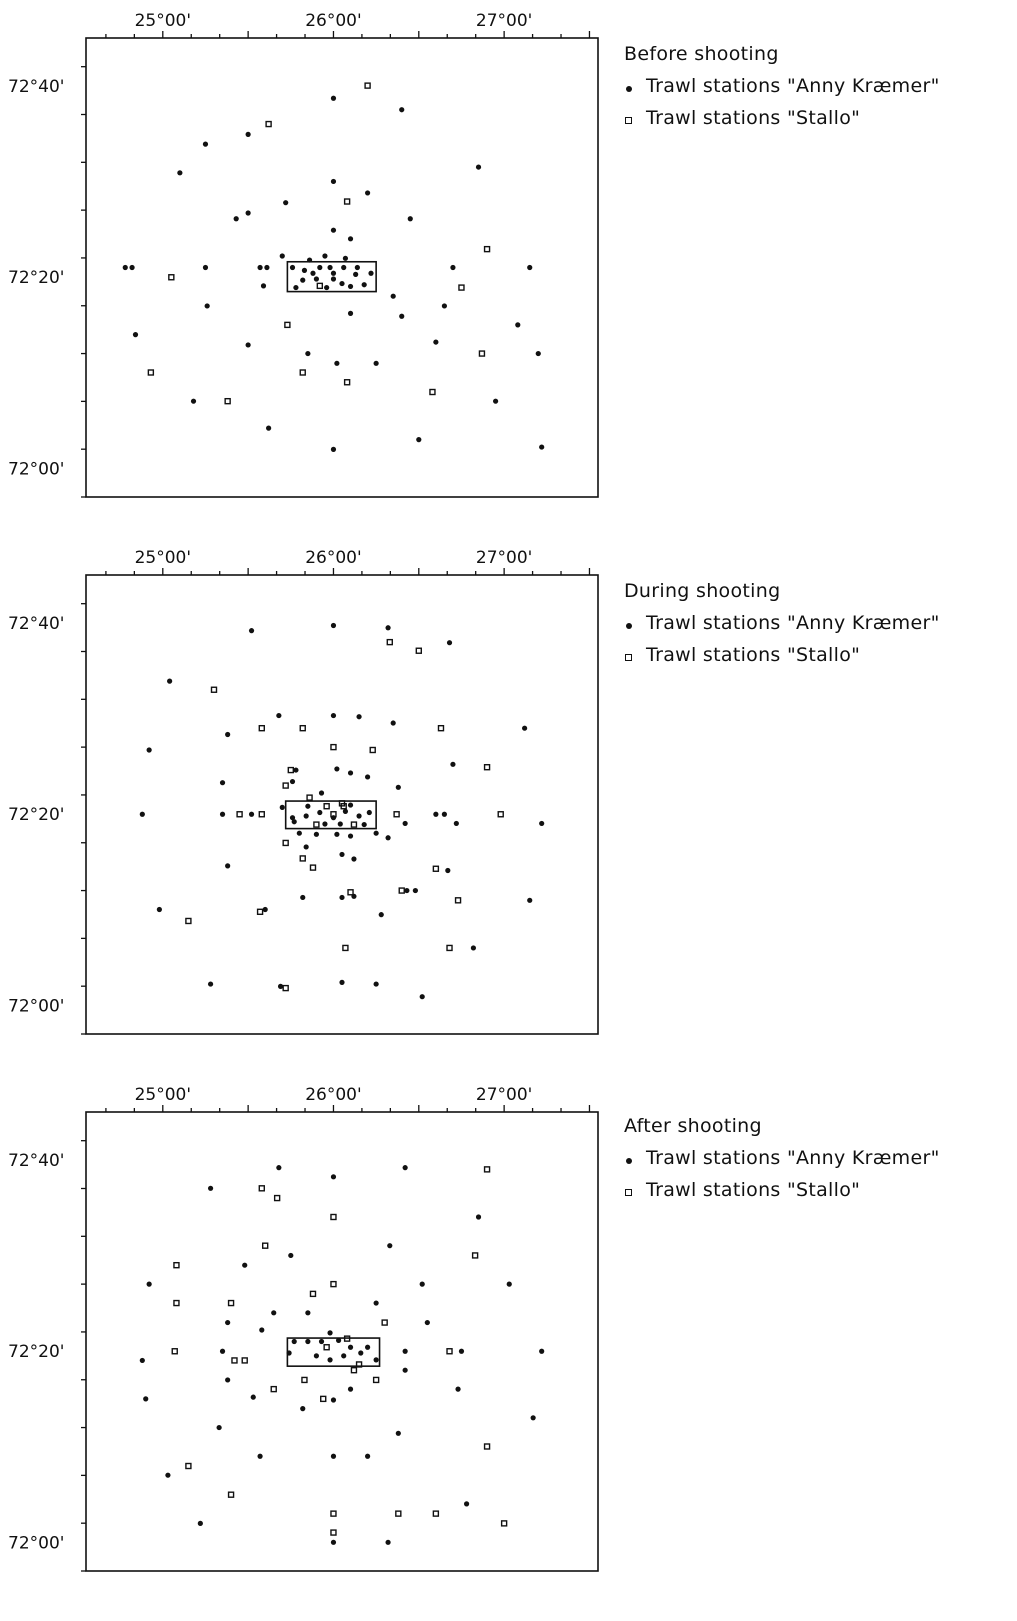 The width and height of the screenshot is (1017, 1621). I want to click on legend-item-anny-kraemer: Trawl stations "Anny Kræmer", so click(782, 1158).